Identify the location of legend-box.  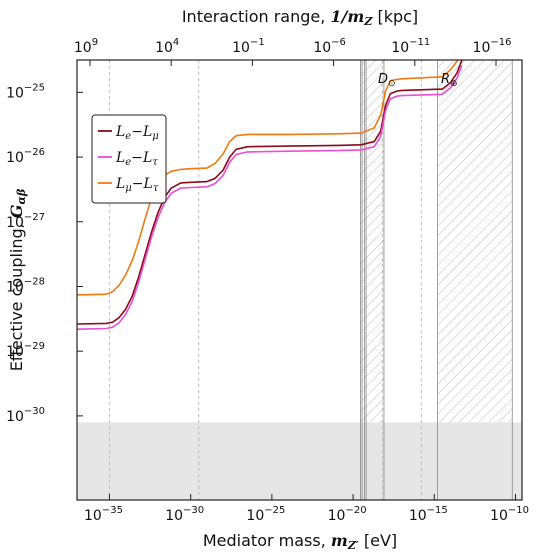
(129, 159).